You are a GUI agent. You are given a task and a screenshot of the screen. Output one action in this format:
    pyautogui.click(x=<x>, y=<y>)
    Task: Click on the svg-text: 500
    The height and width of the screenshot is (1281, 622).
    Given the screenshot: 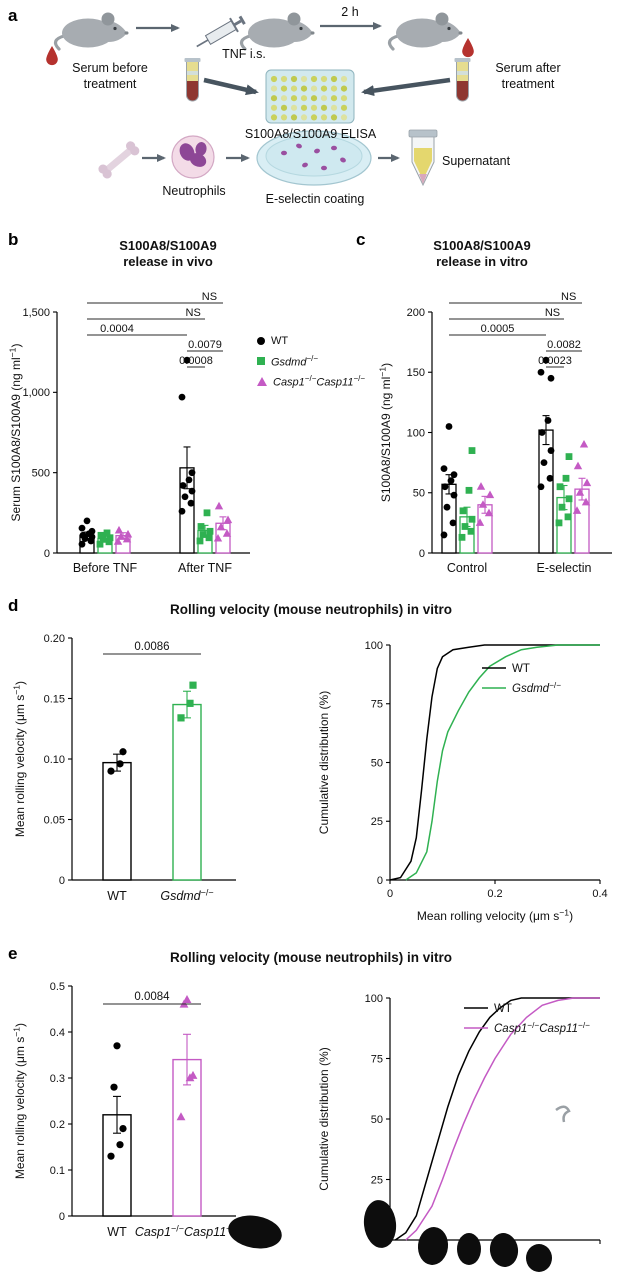 What is the action you would take?
    pyautogui.click(x=41, y=473)
    